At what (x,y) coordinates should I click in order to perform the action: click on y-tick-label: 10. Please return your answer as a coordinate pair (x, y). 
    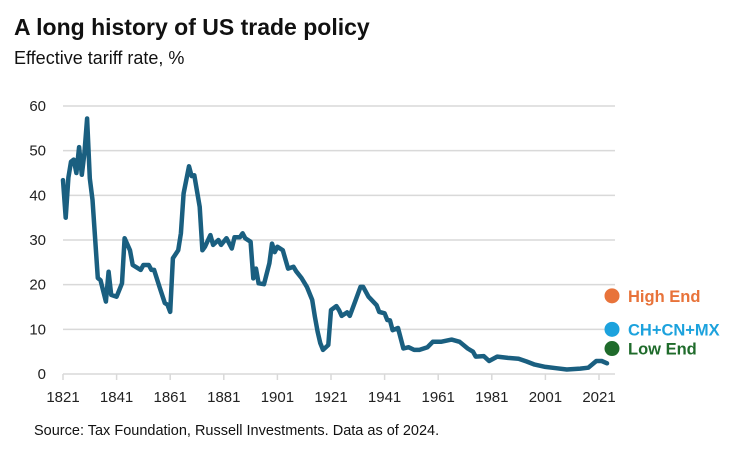
    Looking at the image, I should click on (37, 329).